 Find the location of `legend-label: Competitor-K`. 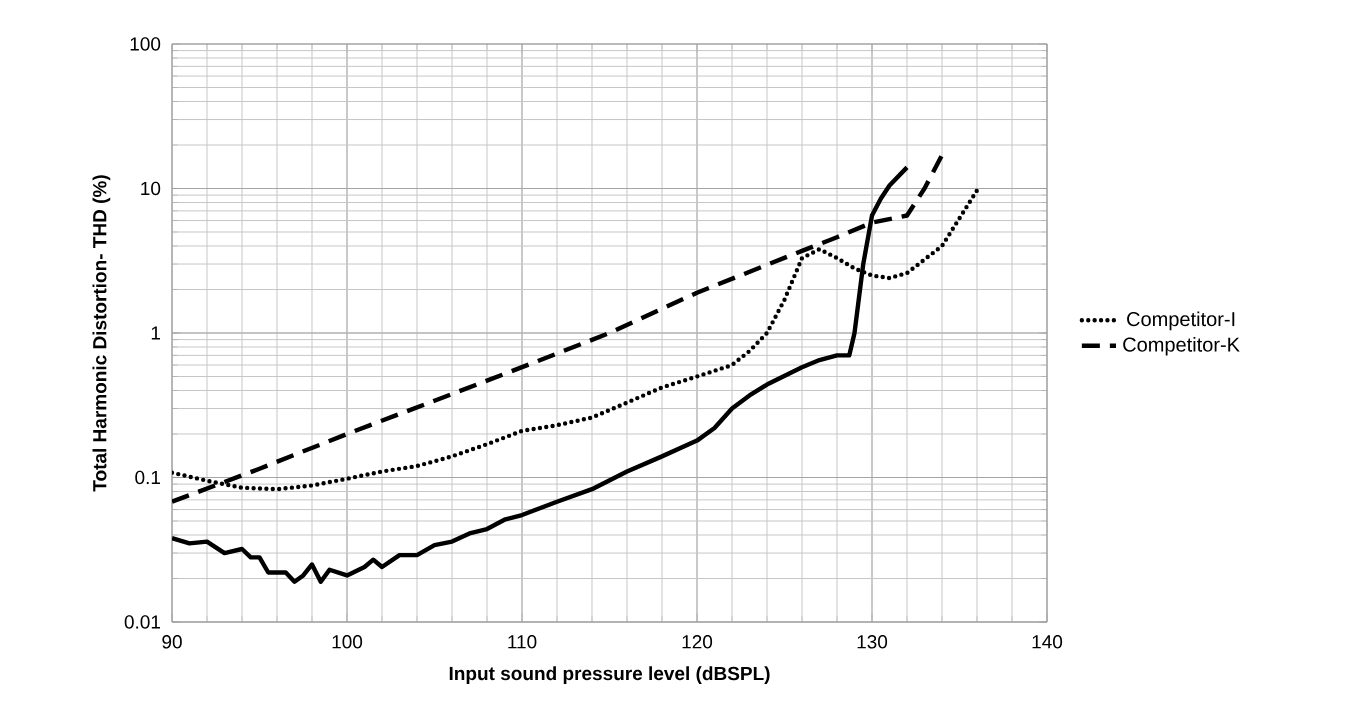

legend-label: Competitor-K is located at coordinates (1181, 346).